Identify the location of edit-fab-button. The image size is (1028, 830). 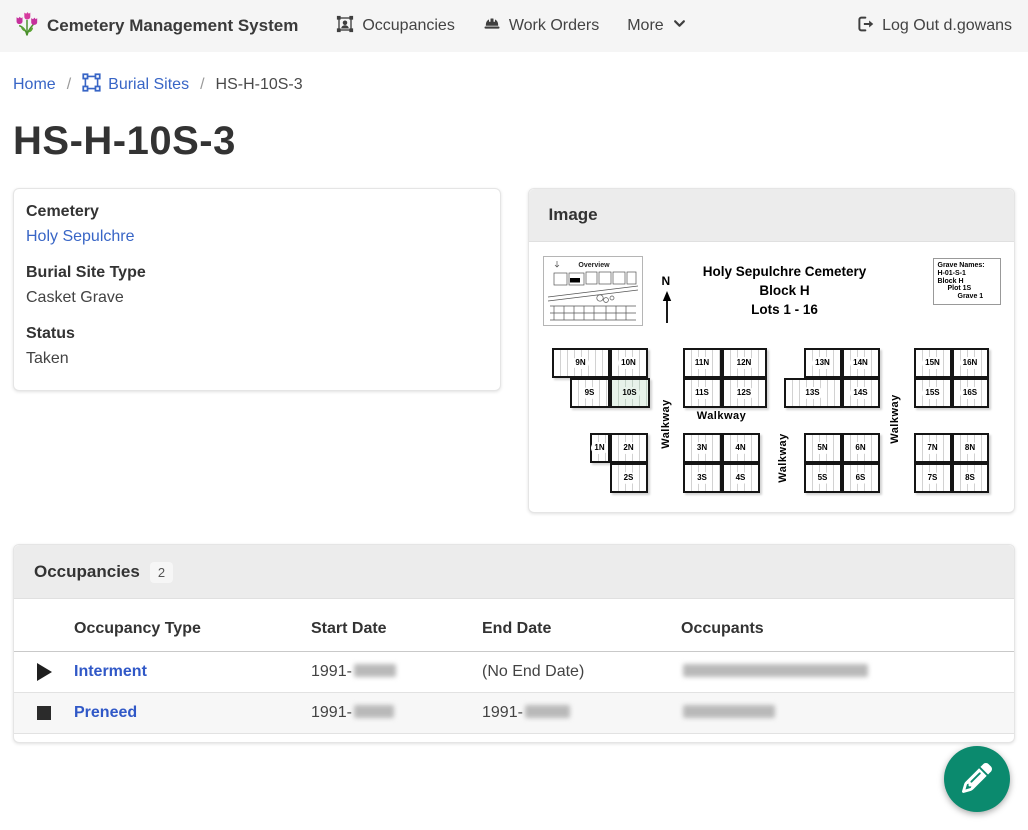
(977, 779).